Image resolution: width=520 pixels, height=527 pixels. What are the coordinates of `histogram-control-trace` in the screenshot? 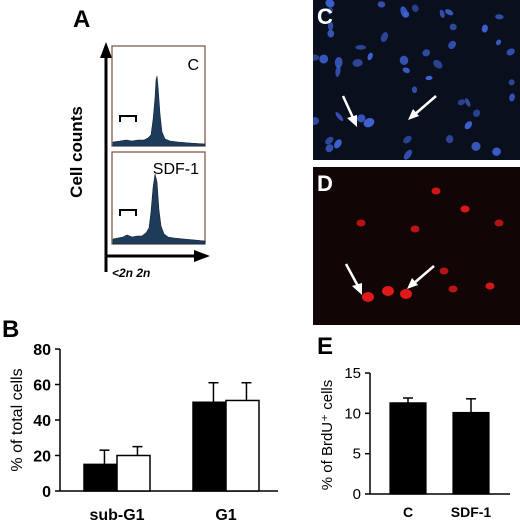 It's located at (159, 111).